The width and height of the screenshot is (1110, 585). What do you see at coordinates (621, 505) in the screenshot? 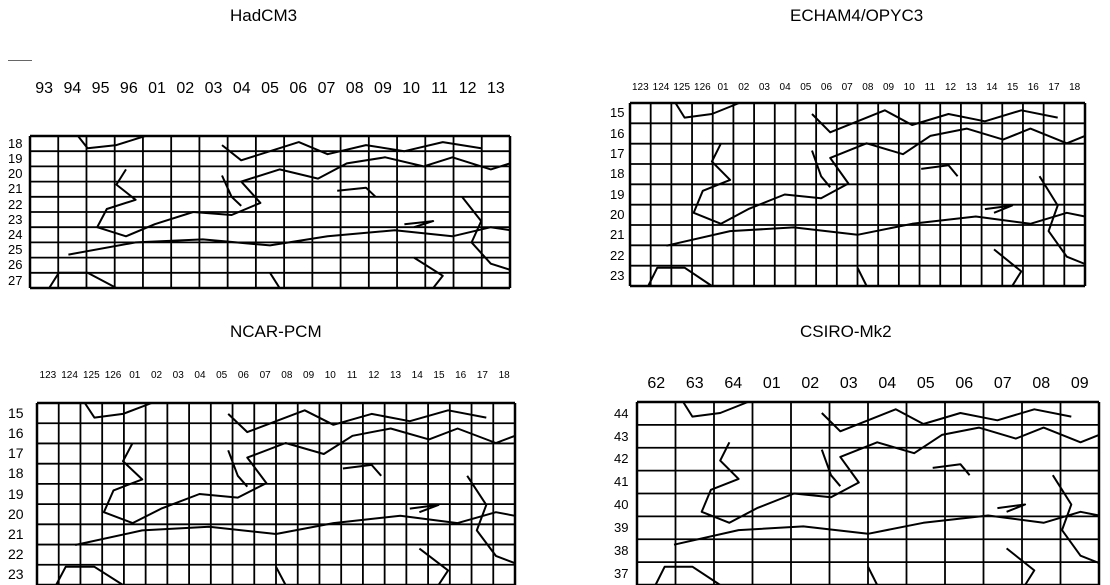
I see `row-label: 40` at bounding box center [621, 505].